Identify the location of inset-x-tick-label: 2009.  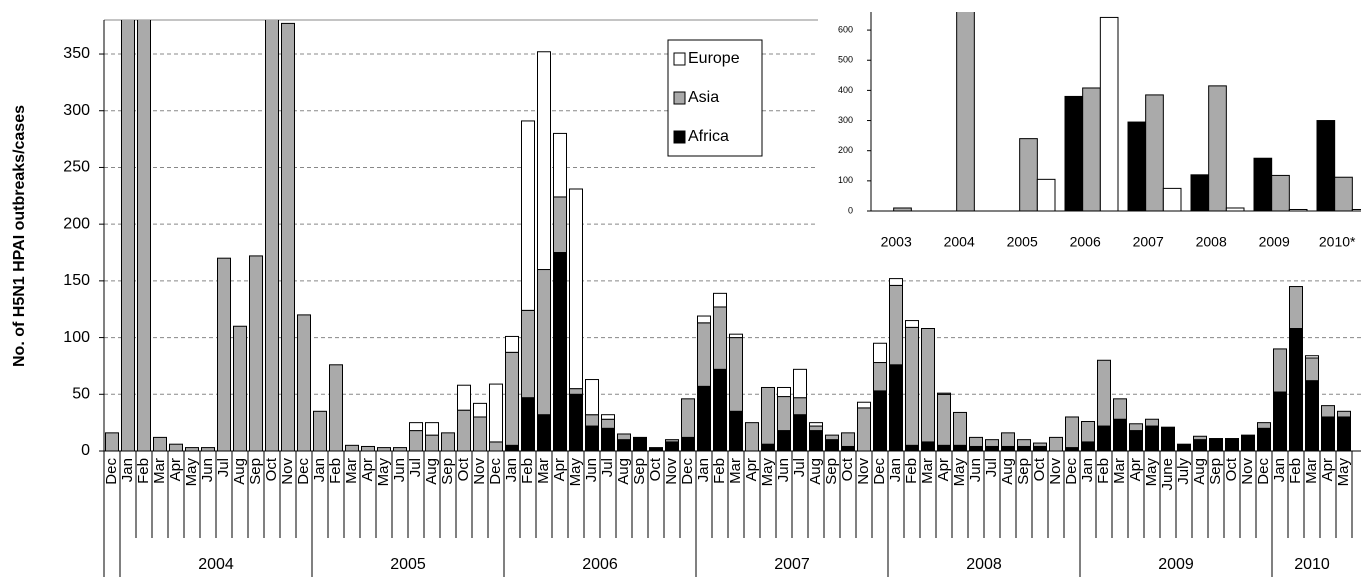
(1274, 242).